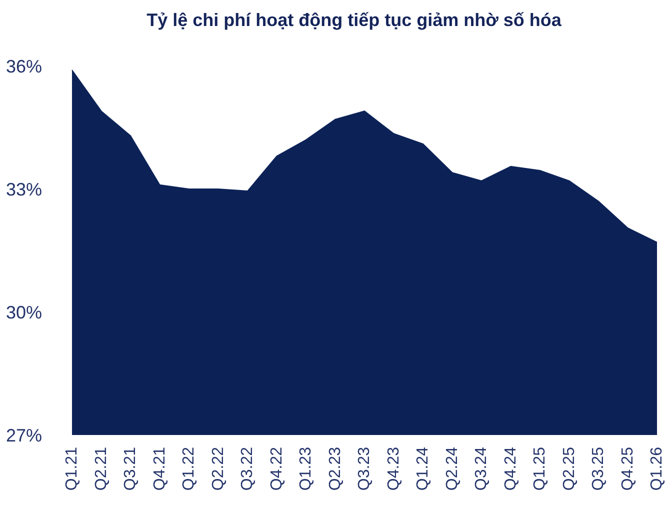 The height and width of the screenshot is (507, 668). I want to click on x-tick-label: Q1.26, so click(657, 468).